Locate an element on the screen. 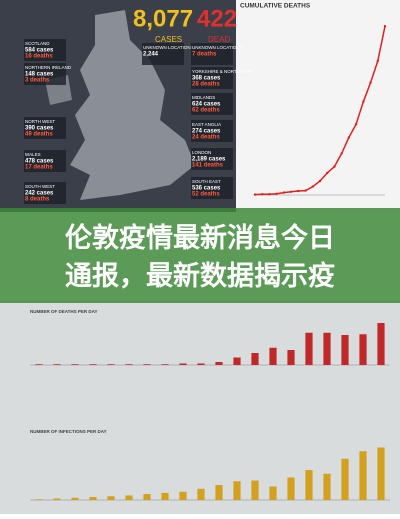 Image resolution: width=400 pixels, height=519 pixels. region-deaths: 3 deaths is located at coordinates (37, 81).